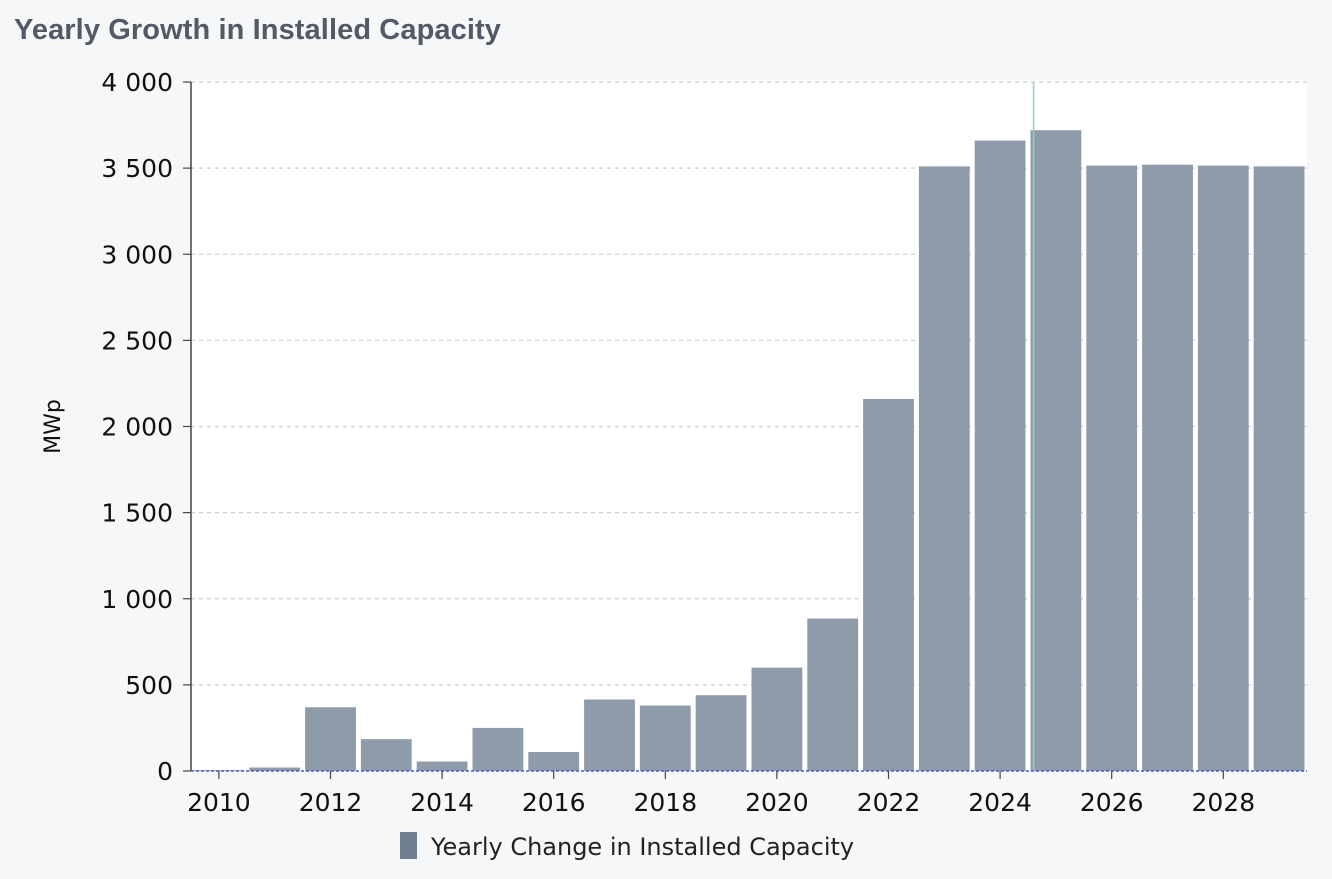  What do you see at coordinates (777, 802) in the screenshot?
I see `x-tick-label: 2020` at bounding box center [777, 802].